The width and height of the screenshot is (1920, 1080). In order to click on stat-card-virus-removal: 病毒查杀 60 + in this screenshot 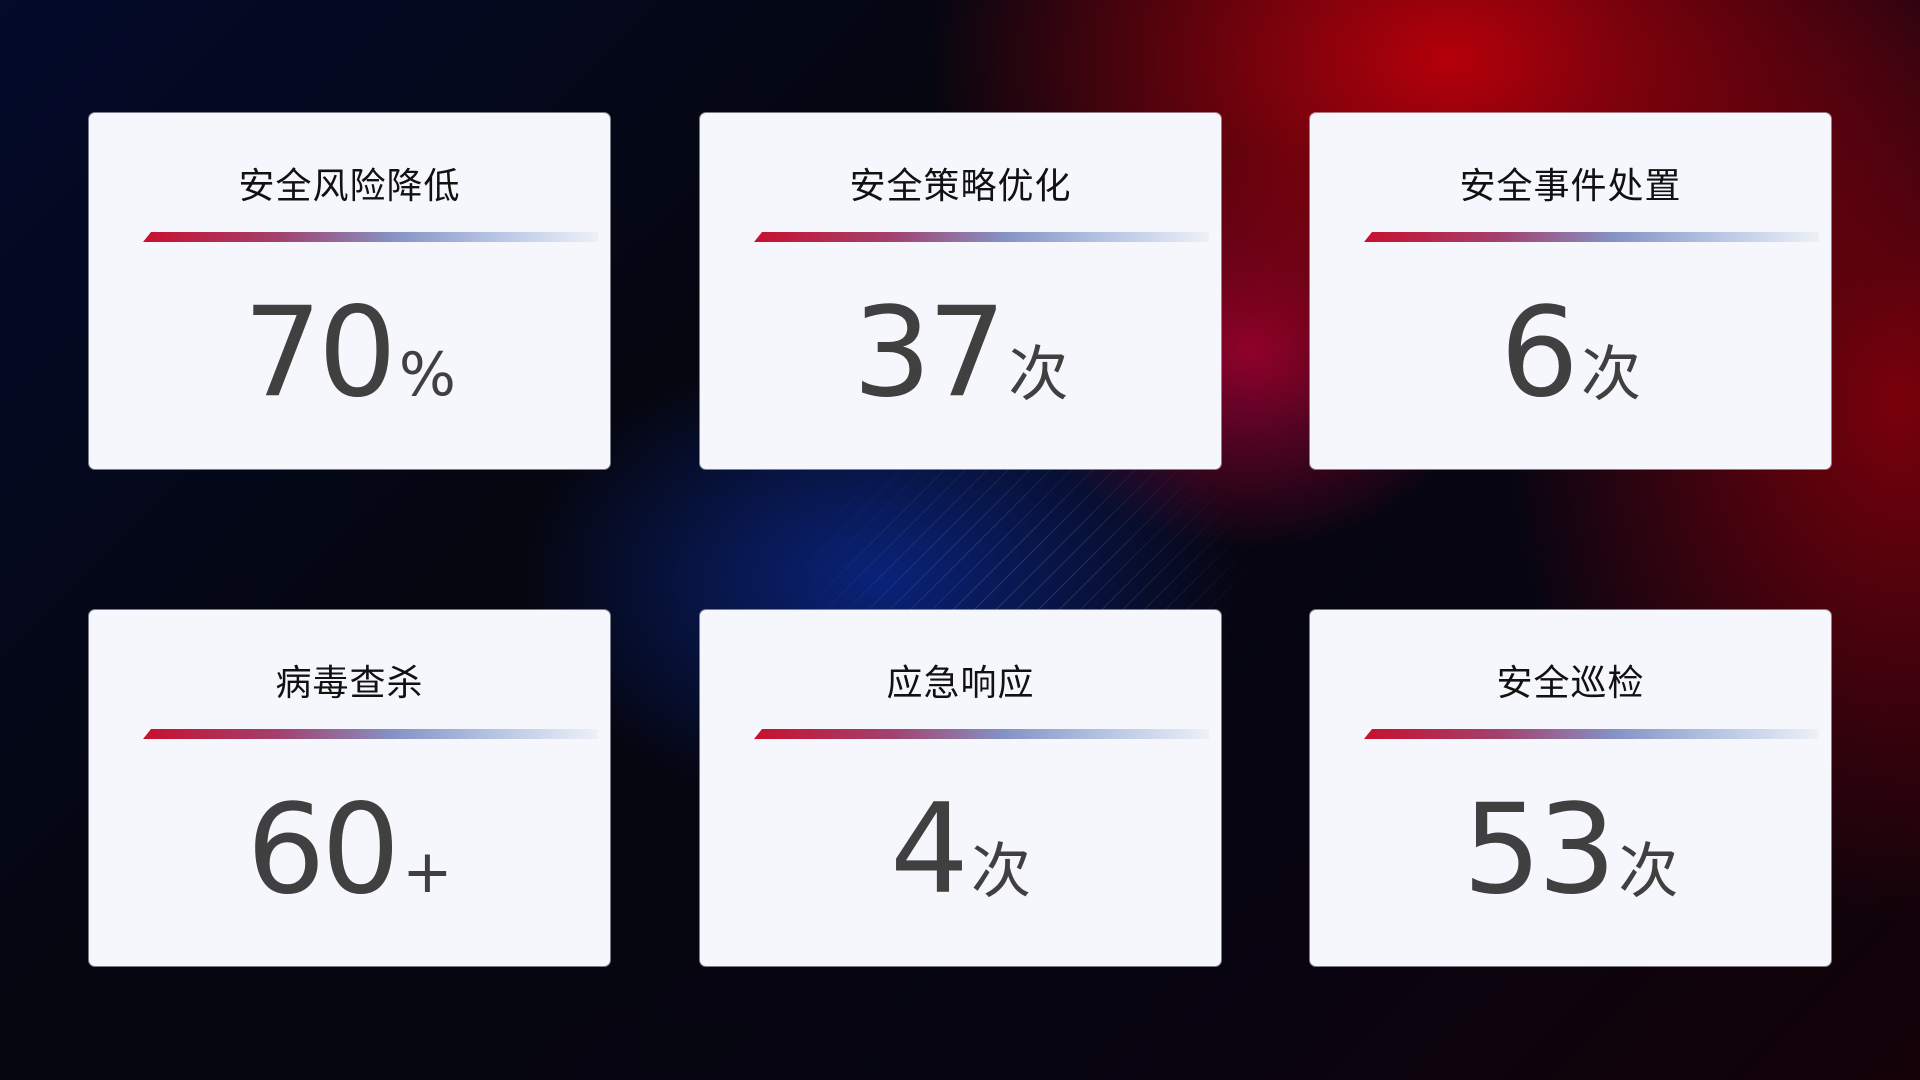, I will do `click(349, 788)`.